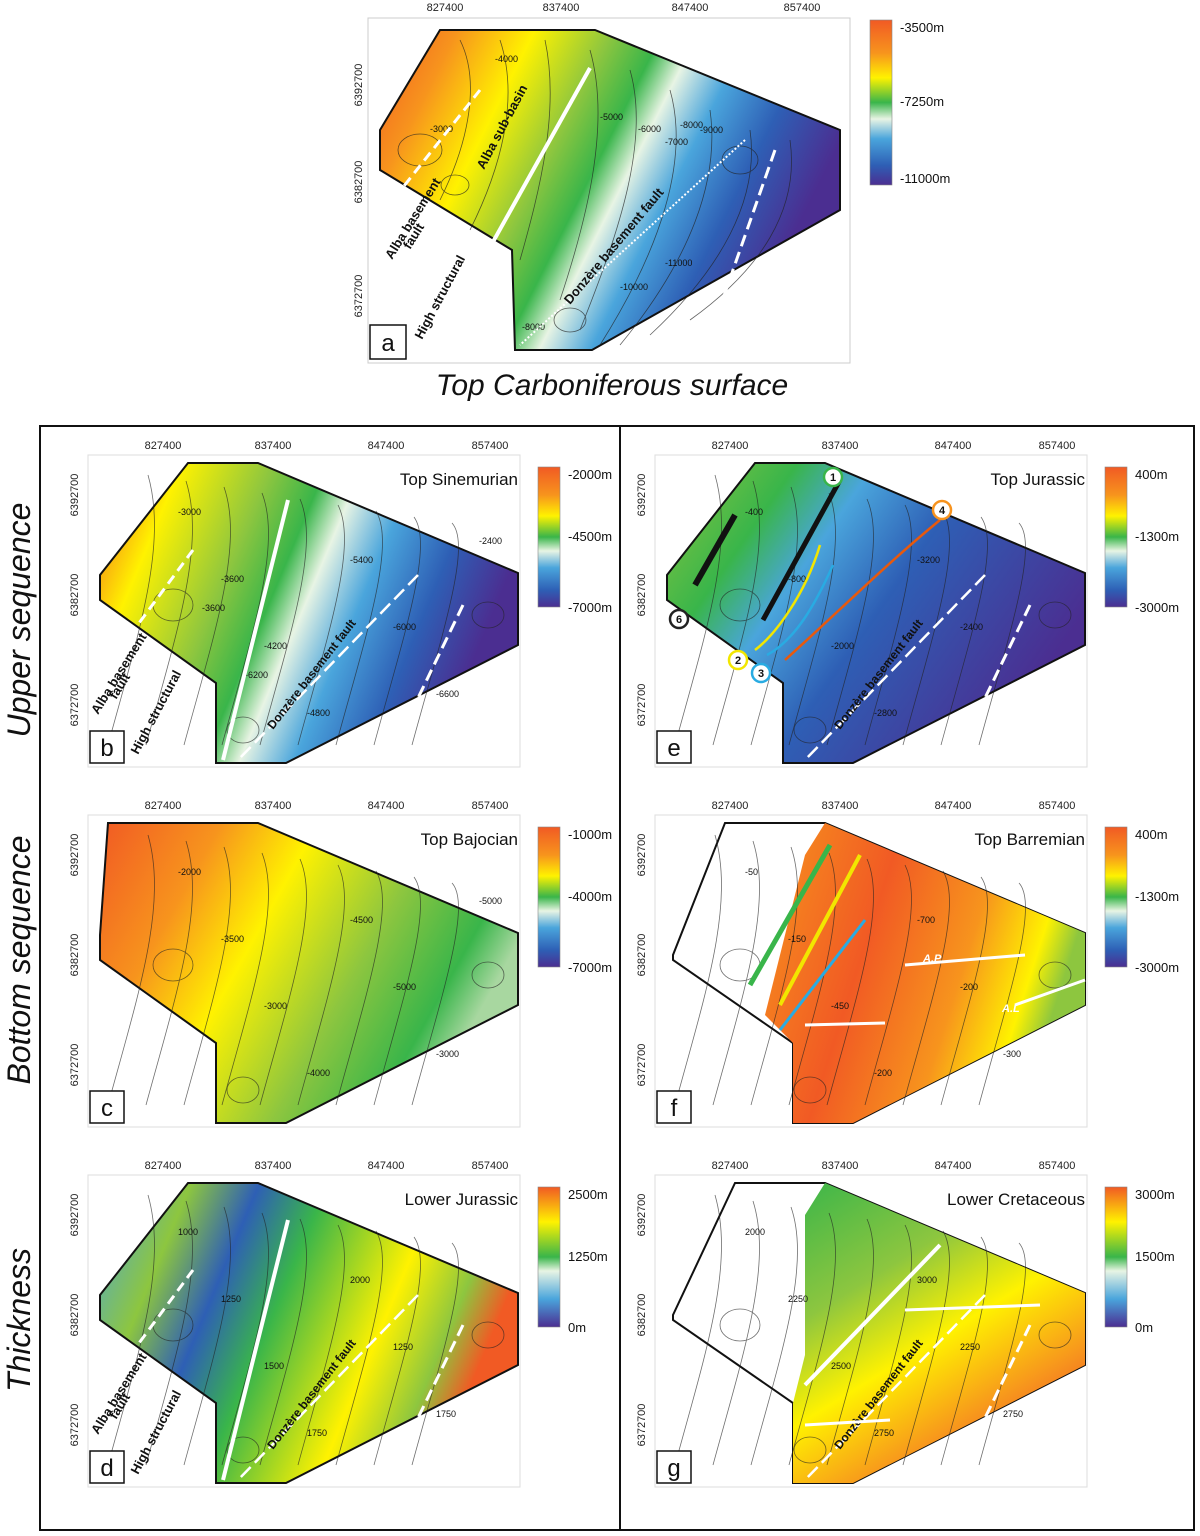  What do you see at coordinates (106, 1468) in the screenshot?
I see `panel-letter-d: d` at bounding box center [106, 1468].